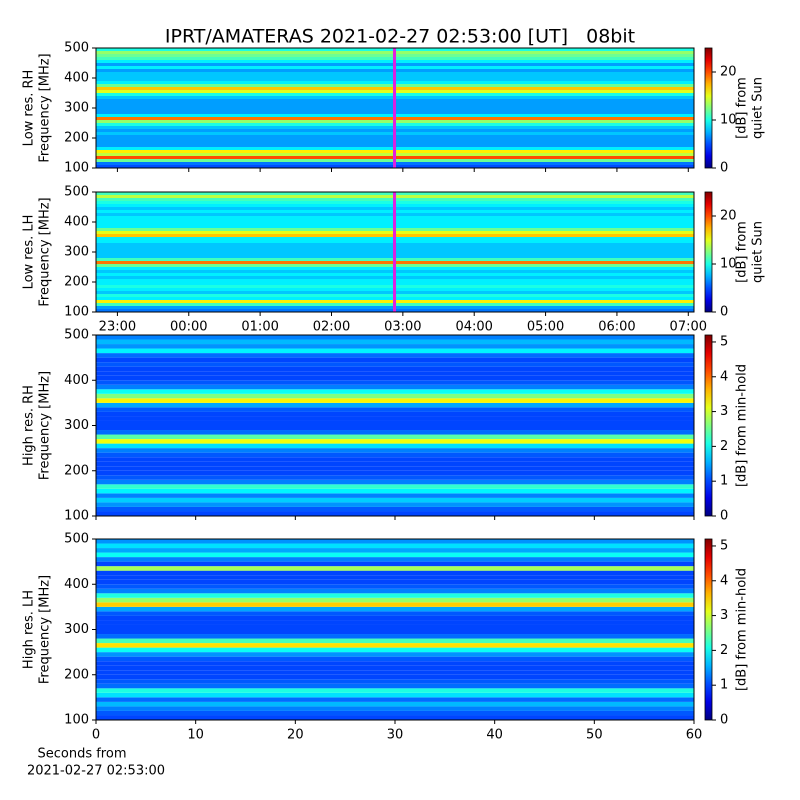  I want to click on colorbar-tick-label: 5, so click(724, 341).